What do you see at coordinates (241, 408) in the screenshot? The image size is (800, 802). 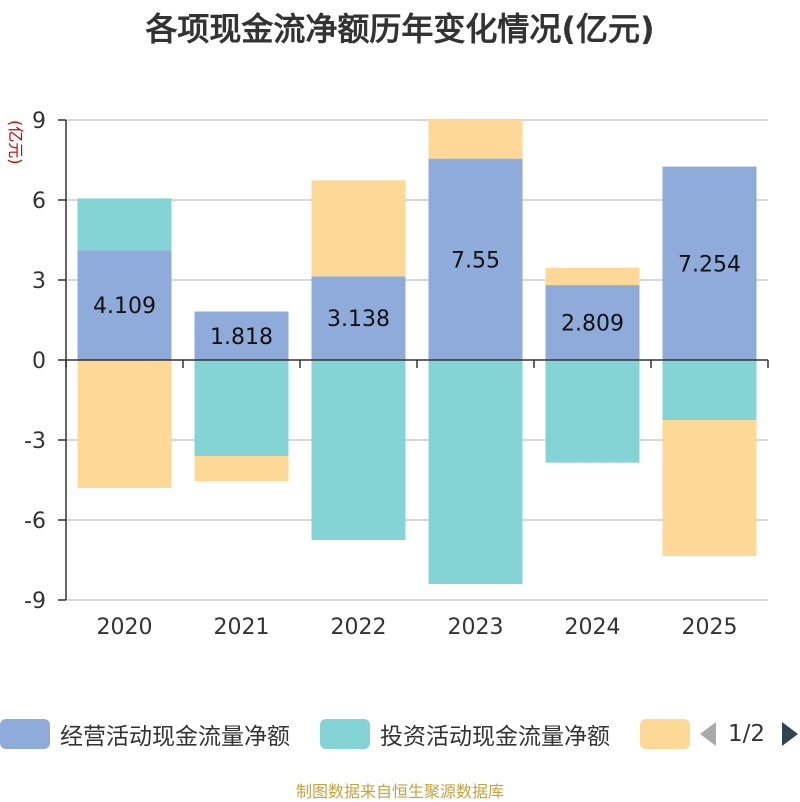 I see `bar-series1-2021` at bounding box center [241, 408].